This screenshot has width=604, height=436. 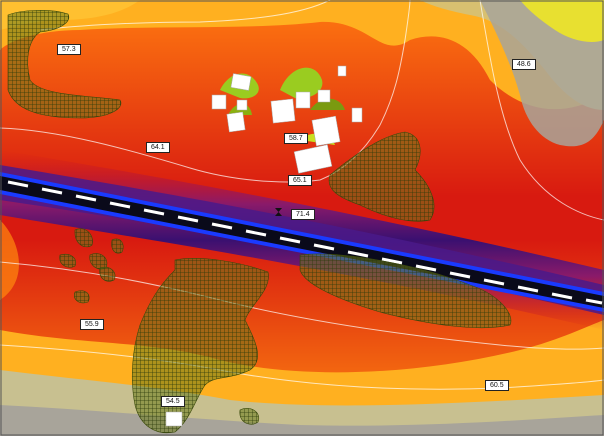 What do you see at coordinates (69, 49) in the screenshot?
I see `level-label: 57.3` at bounding box center [69, 49].